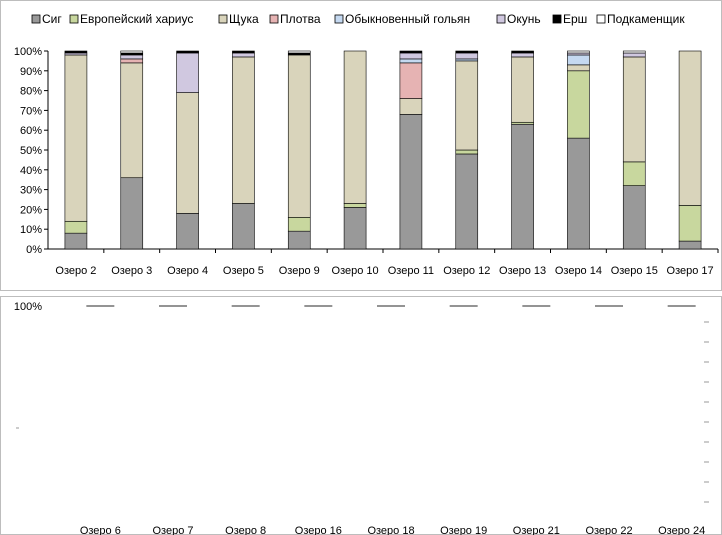 The image size is (722, 535). I want to click on legend-label-5: Окунь, so click(524, 19).